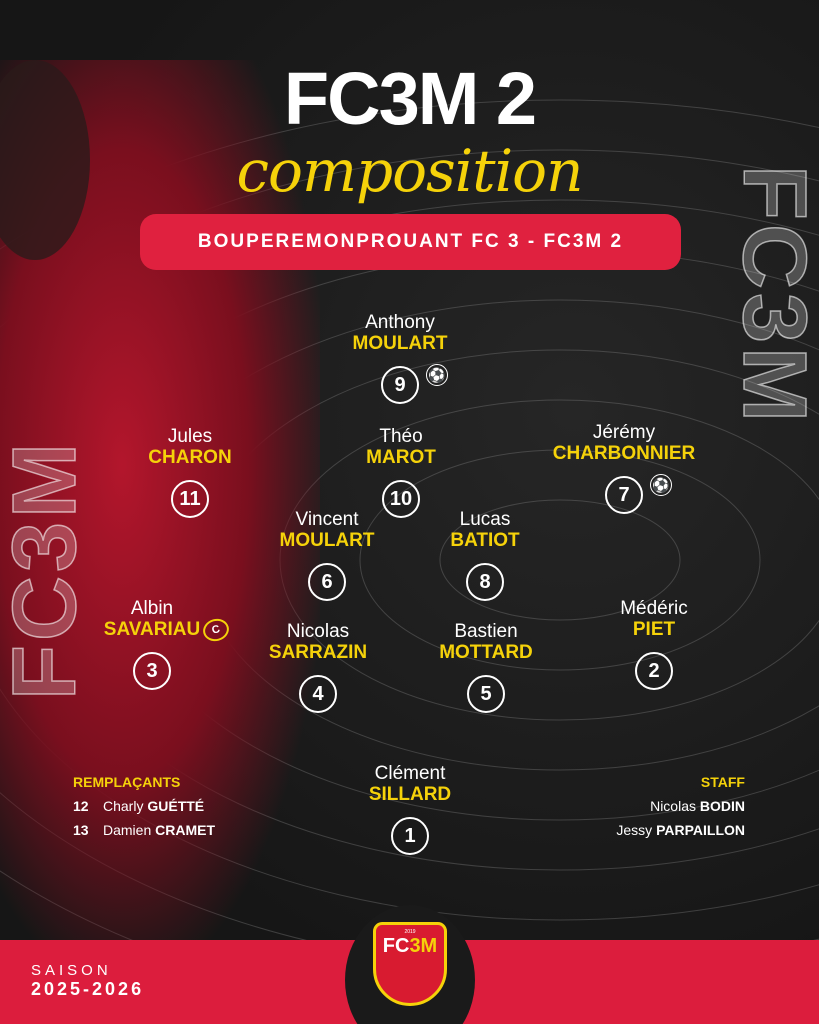 Image resolution: width=819 pixels, height=1024 pixels. I want to click on substitute-first-name: Damien, so click(127, 830).